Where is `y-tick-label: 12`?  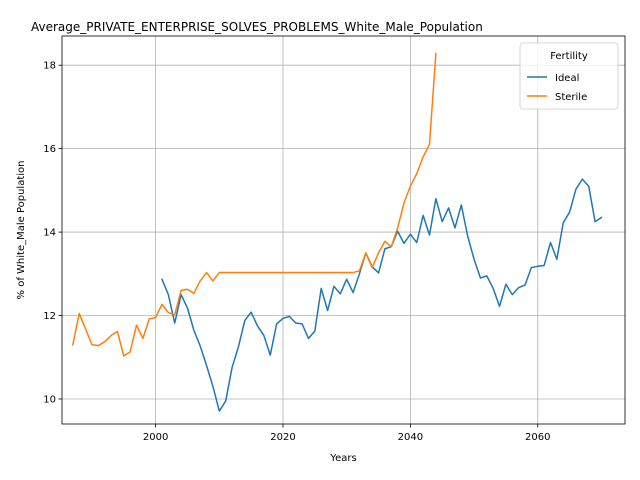 y-tick-label: 12 is located at coordinates (49, 316).